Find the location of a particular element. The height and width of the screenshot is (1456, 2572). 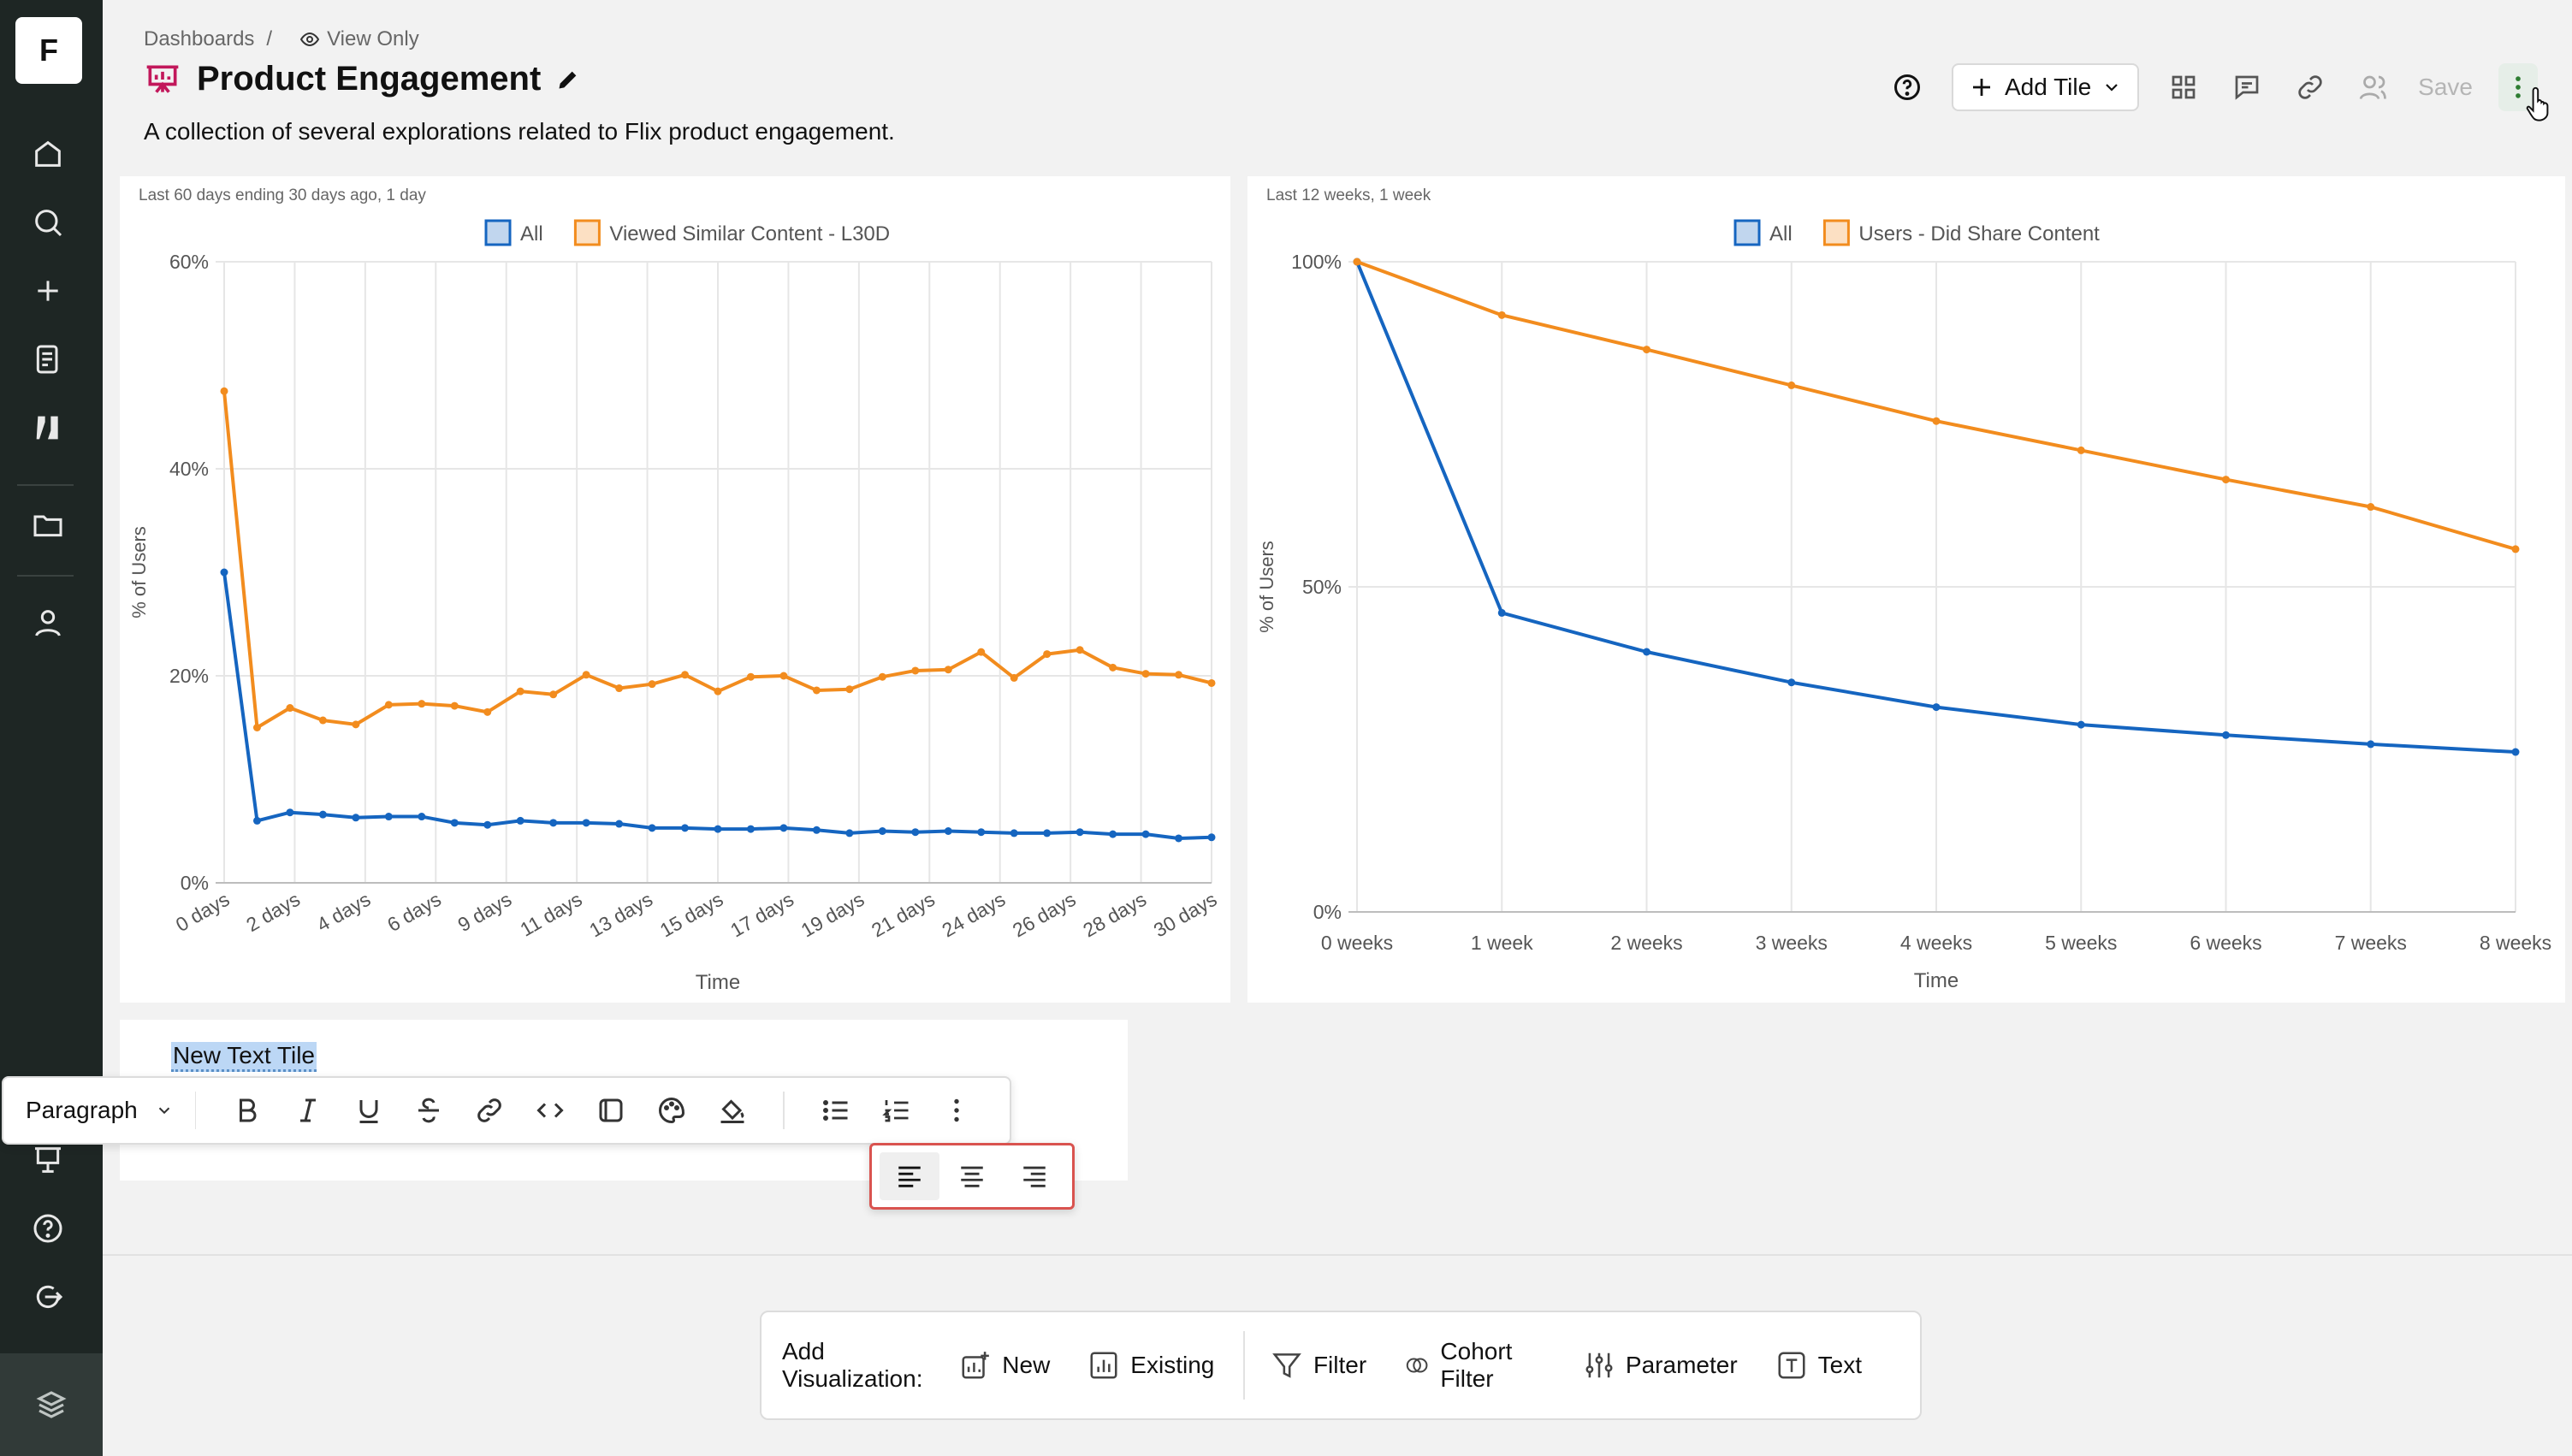

link-button is located at coordinates (489, 1110).